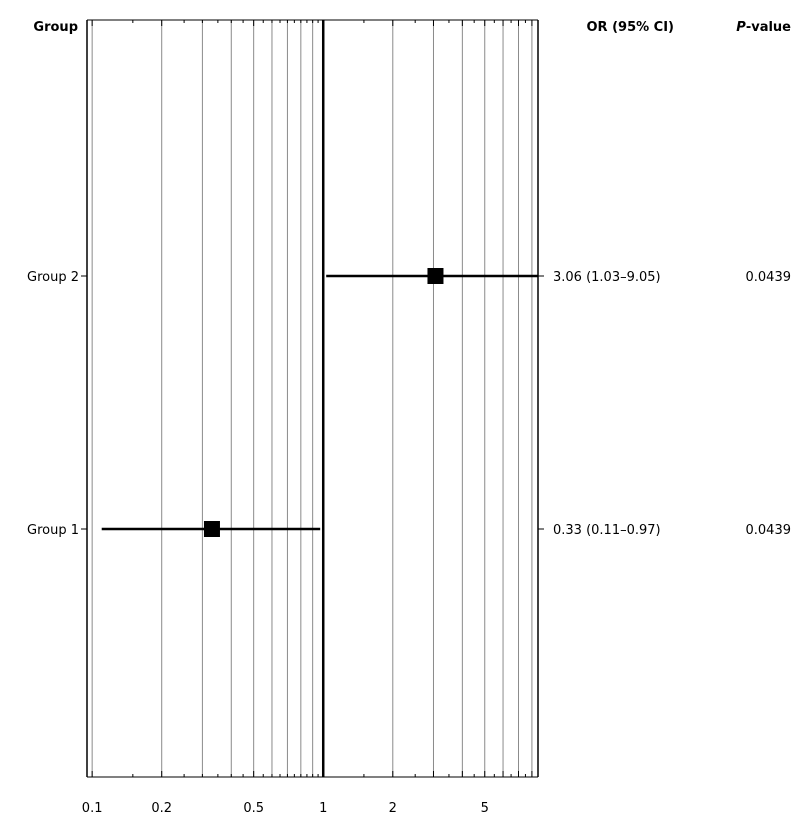 The image size is (794, 814). I want to click on or-ci-value: 3.06 (1.03–9.05), so click(607, 277).